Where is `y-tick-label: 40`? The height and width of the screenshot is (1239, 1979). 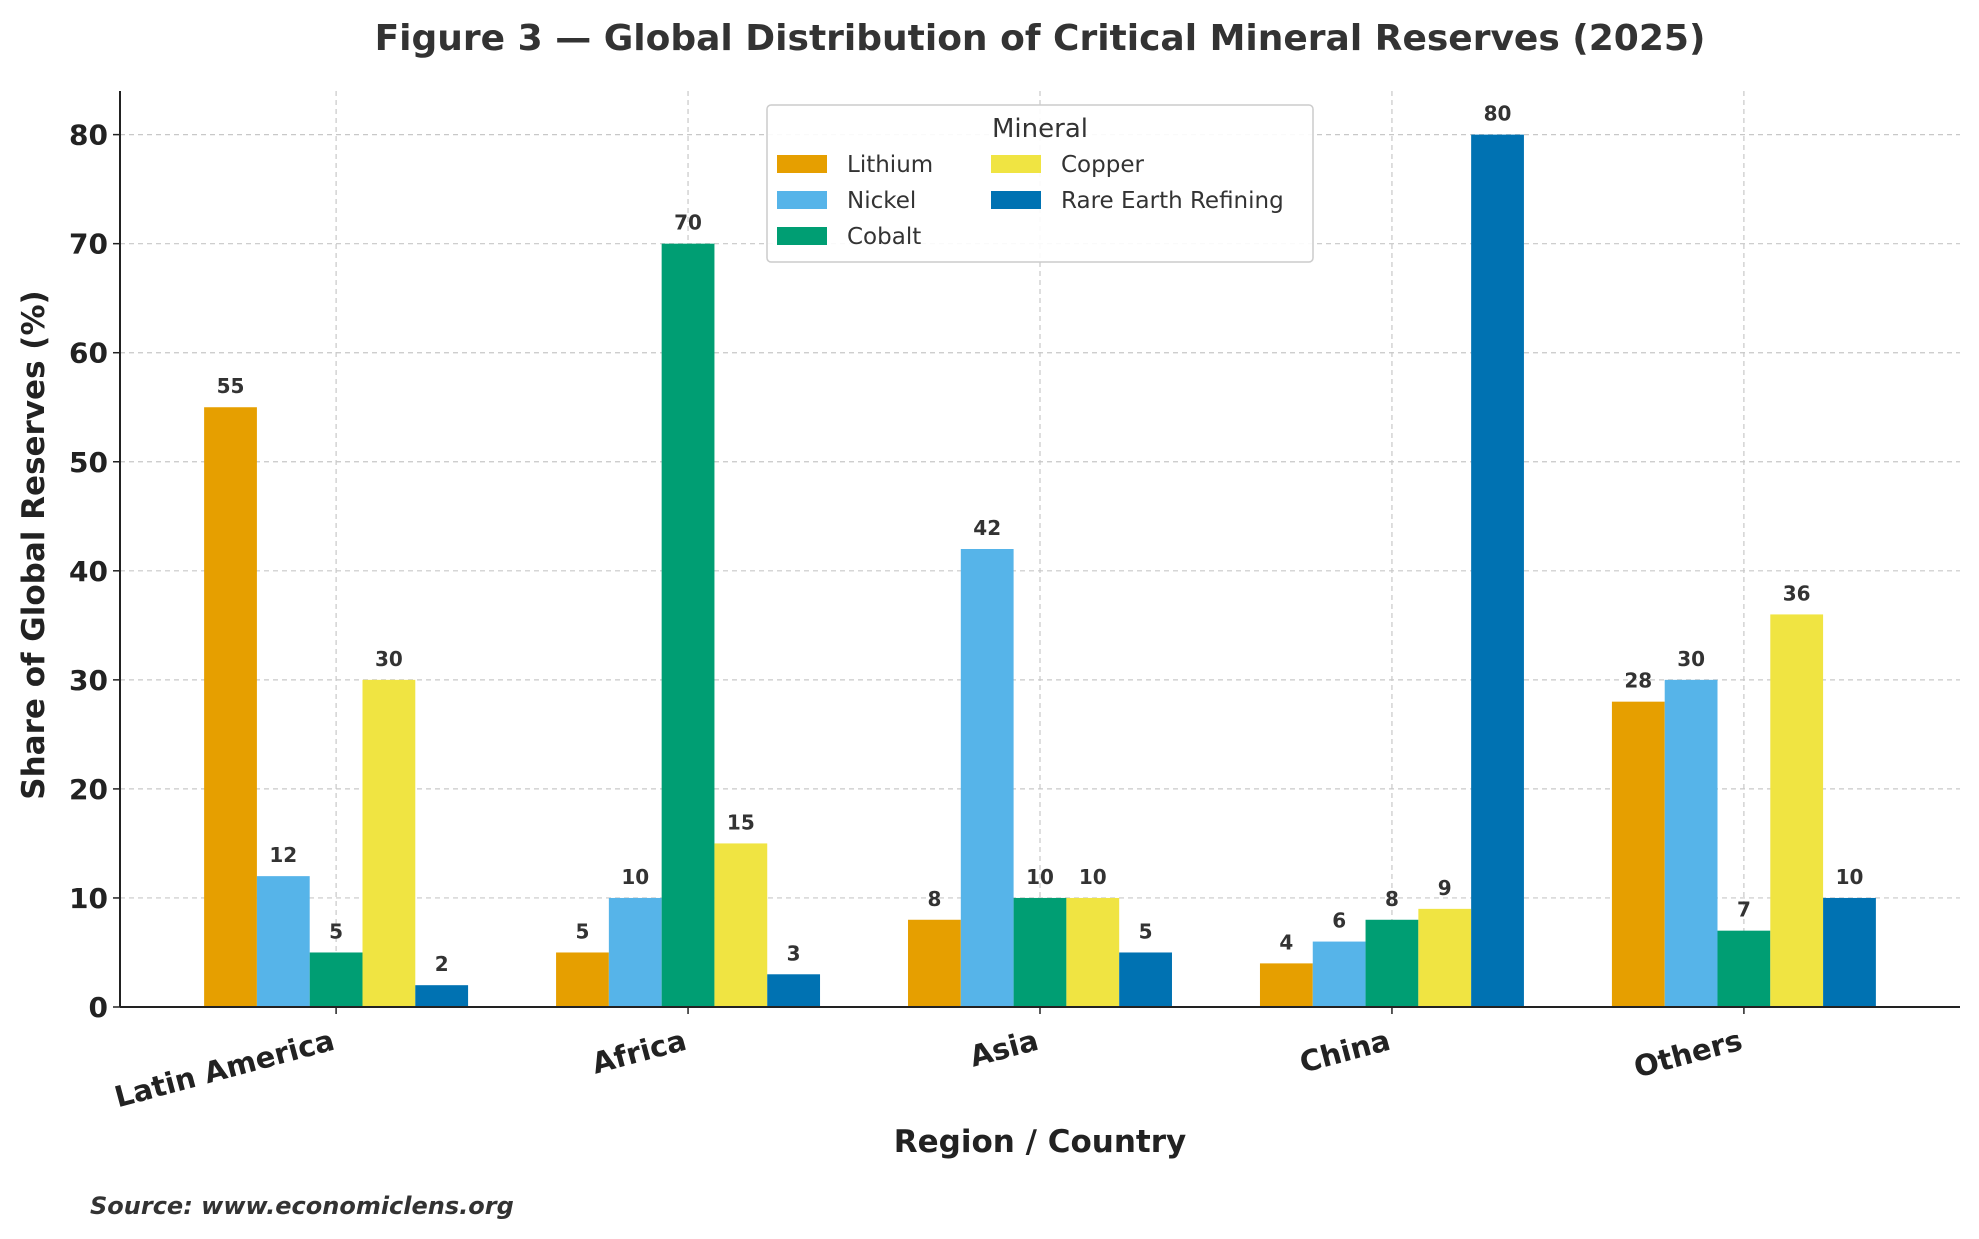
y-tick-label: 40 is located at coordinates (88, 571).